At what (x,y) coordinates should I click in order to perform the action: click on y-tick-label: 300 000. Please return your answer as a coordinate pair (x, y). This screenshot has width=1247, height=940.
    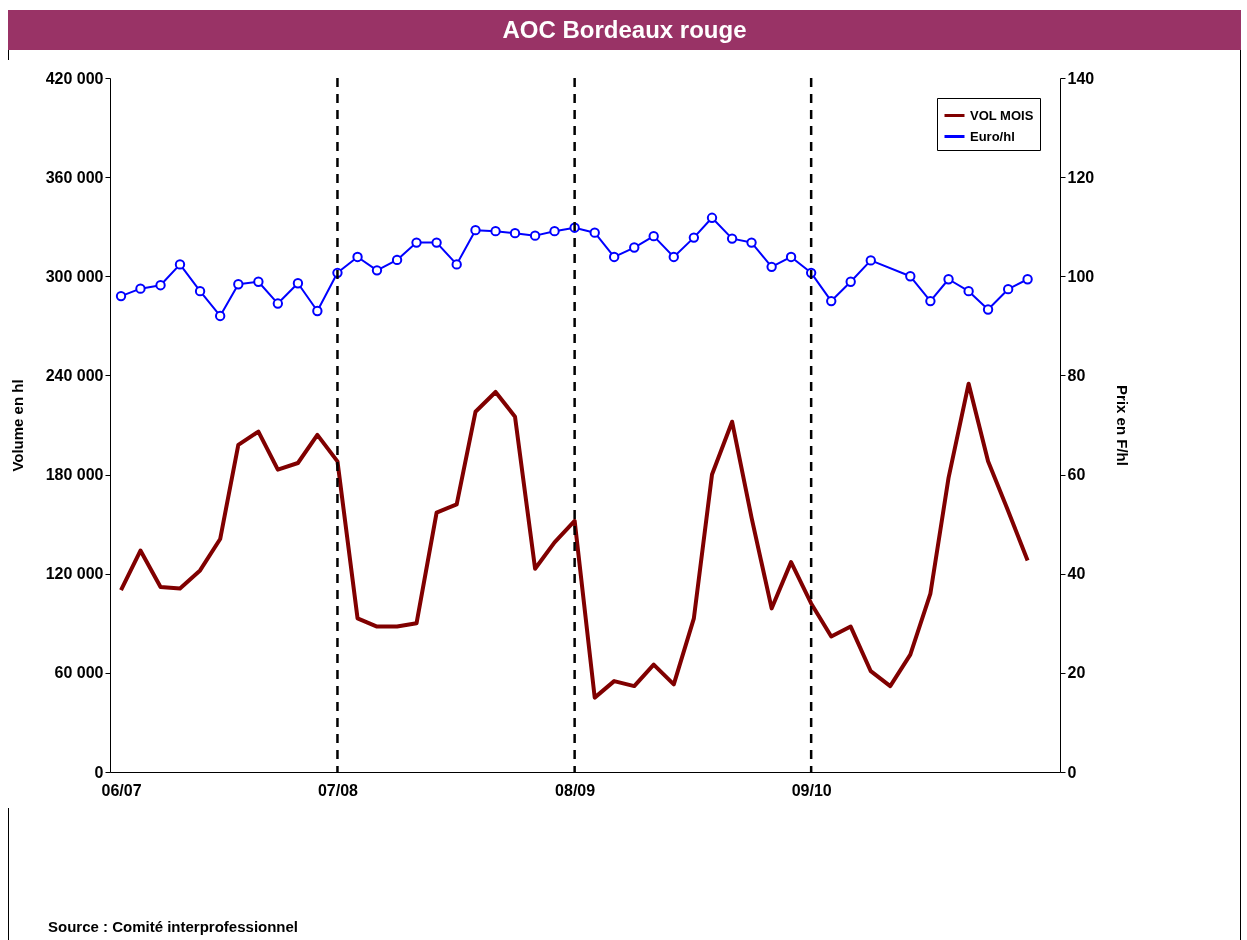
    Looking at the image, I should click on (74, 276).